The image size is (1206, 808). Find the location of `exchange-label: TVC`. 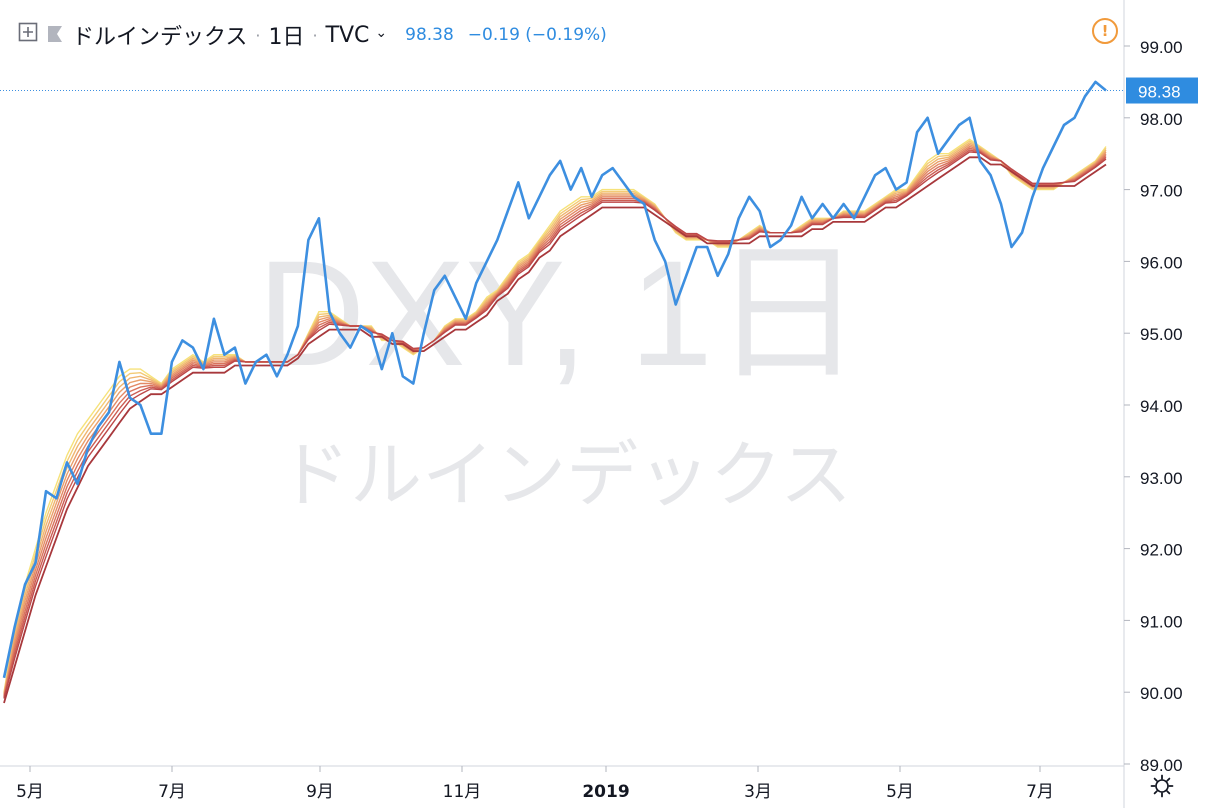

exchange-label: TVC is located at coordinates (347, 35).